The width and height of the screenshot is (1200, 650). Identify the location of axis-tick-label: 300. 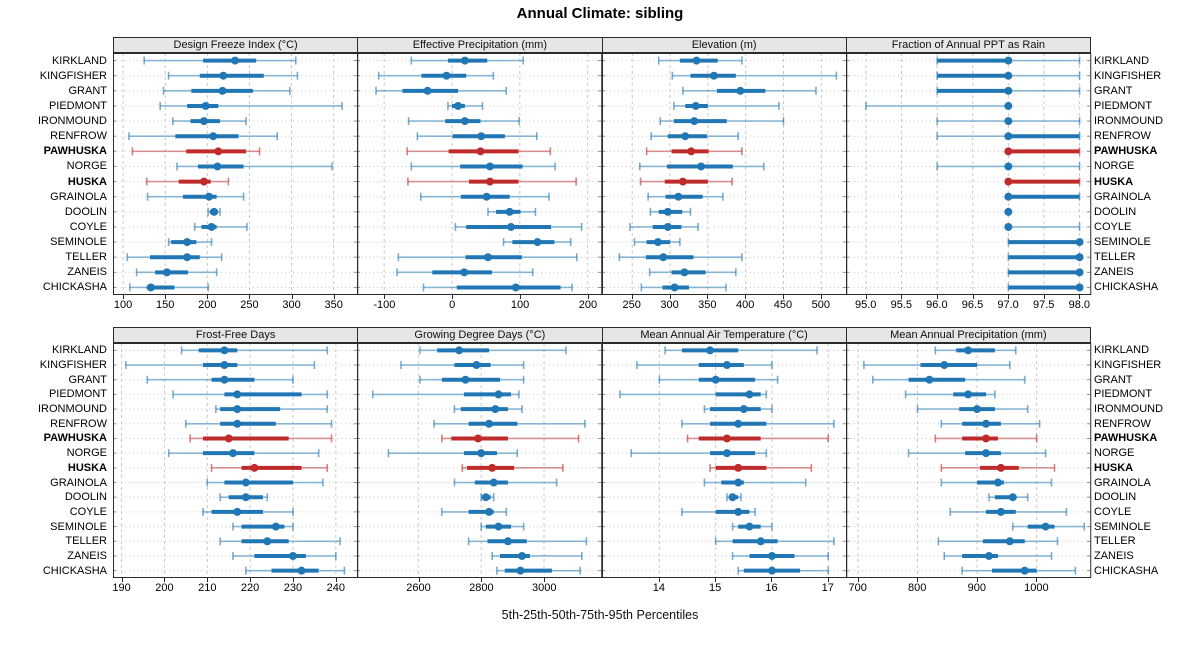
(669, 305).